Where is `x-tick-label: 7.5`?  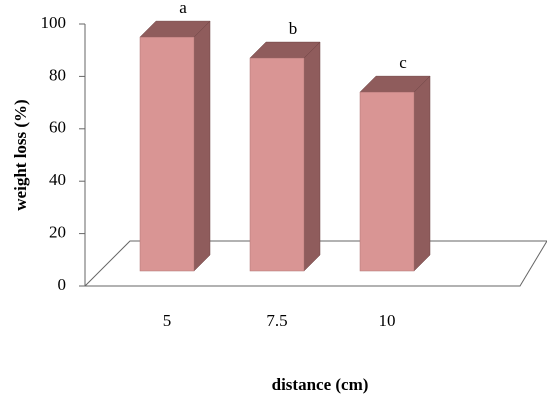
x-tick-label: 7.5 is located at coordinates (276, 320).